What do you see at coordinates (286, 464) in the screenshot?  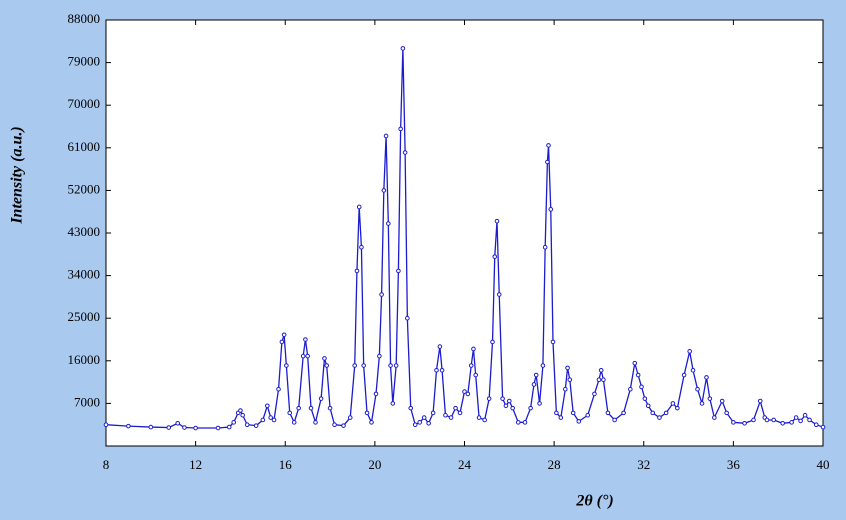 I see `x-tick-label: 16` at bounding box center [286, 464].